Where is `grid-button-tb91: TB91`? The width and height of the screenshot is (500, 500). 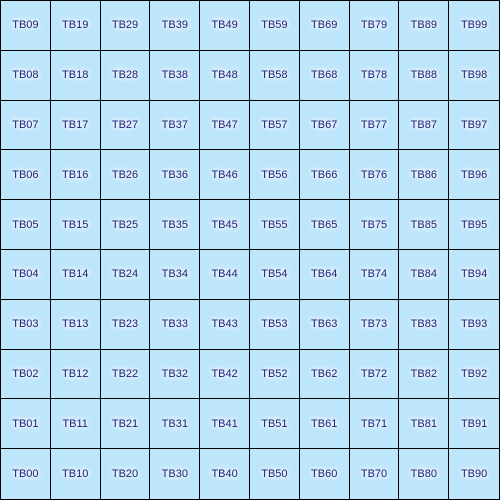 grid-button-tb91: TB91 is located at coordinates (474, 424).